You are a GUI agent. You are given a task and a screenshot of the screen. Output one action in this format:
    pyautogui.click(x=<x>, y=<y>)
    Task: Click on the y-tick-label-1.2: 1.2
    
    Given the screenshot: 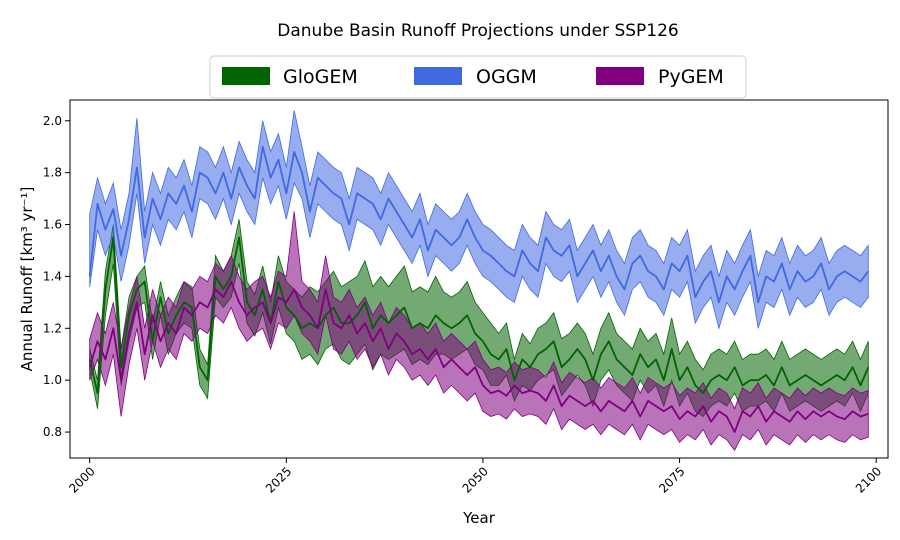 What is the action you would take?
    pyautogui.click(x=52, y=328)
    